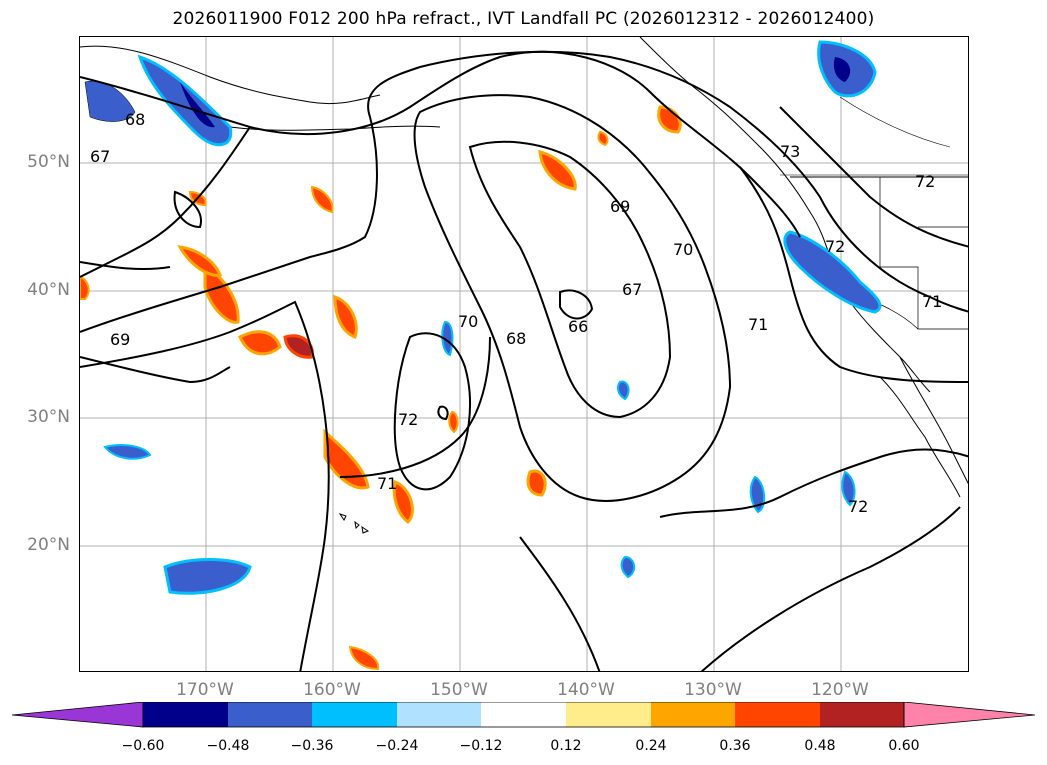  What do you see at coordinates (790, 151) in the screenshot?
I see `contour-label: 73` at bounding box center [790, 151].